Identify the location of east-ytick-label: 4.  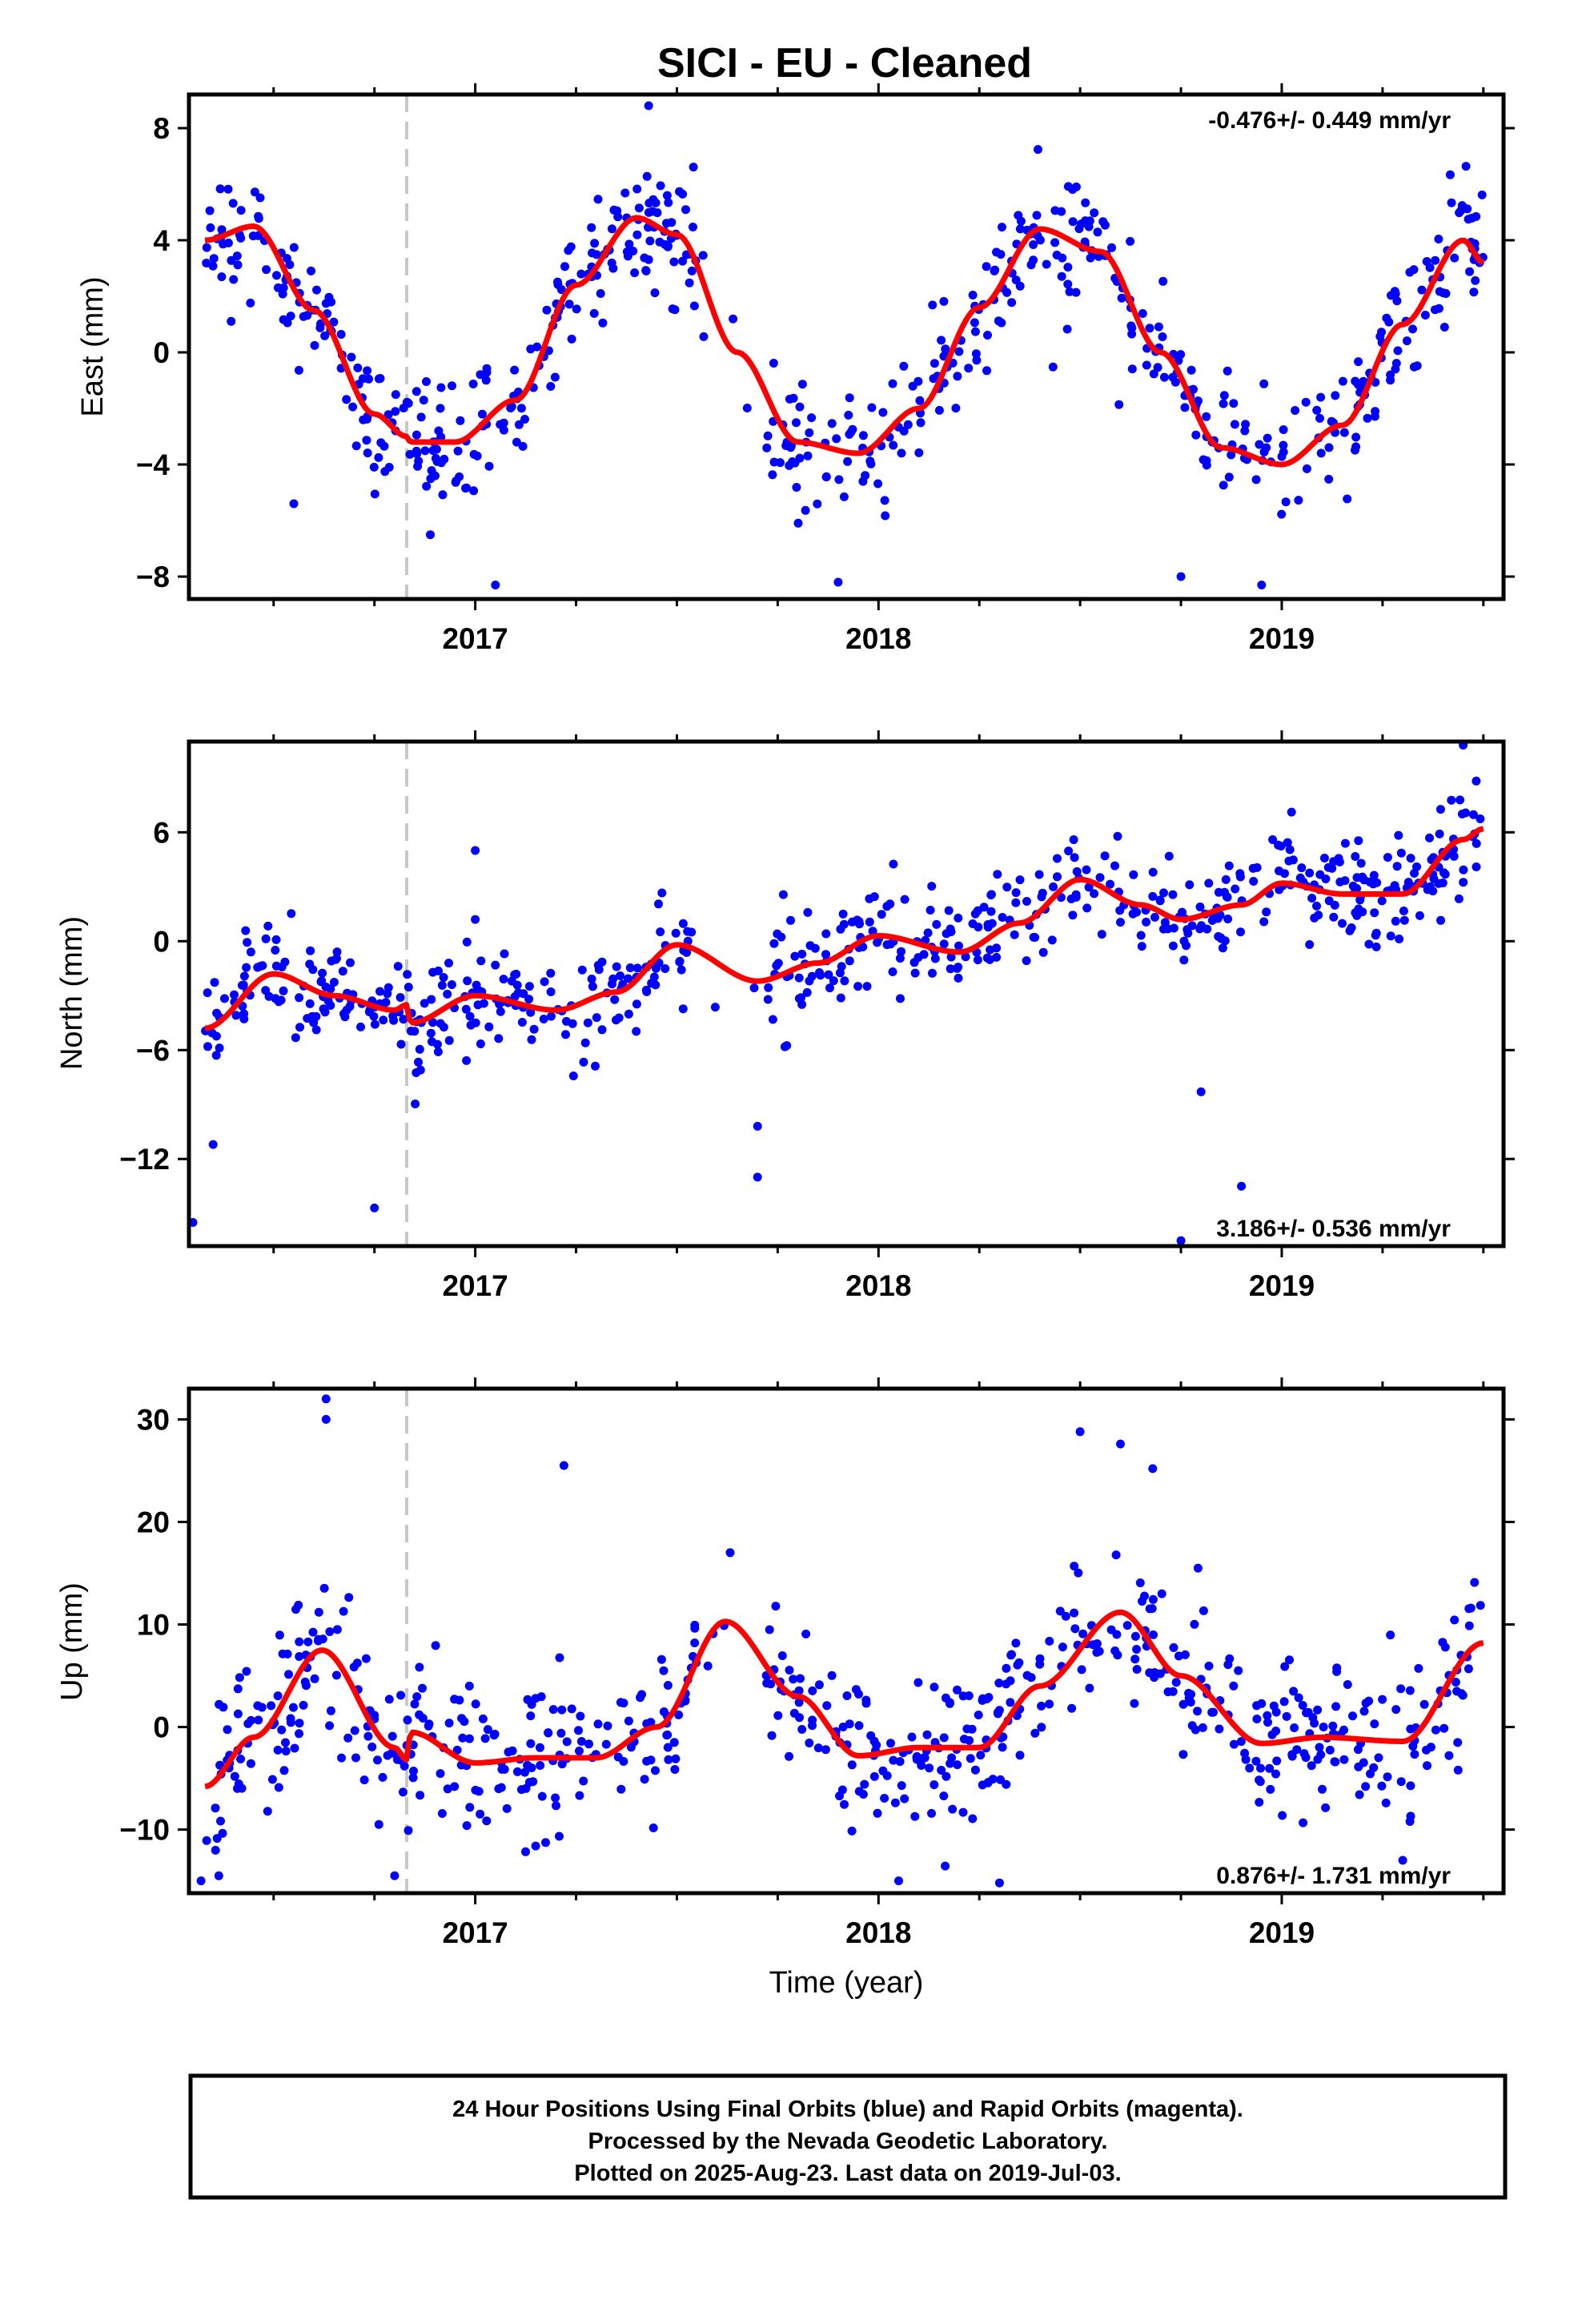
(161, 240).